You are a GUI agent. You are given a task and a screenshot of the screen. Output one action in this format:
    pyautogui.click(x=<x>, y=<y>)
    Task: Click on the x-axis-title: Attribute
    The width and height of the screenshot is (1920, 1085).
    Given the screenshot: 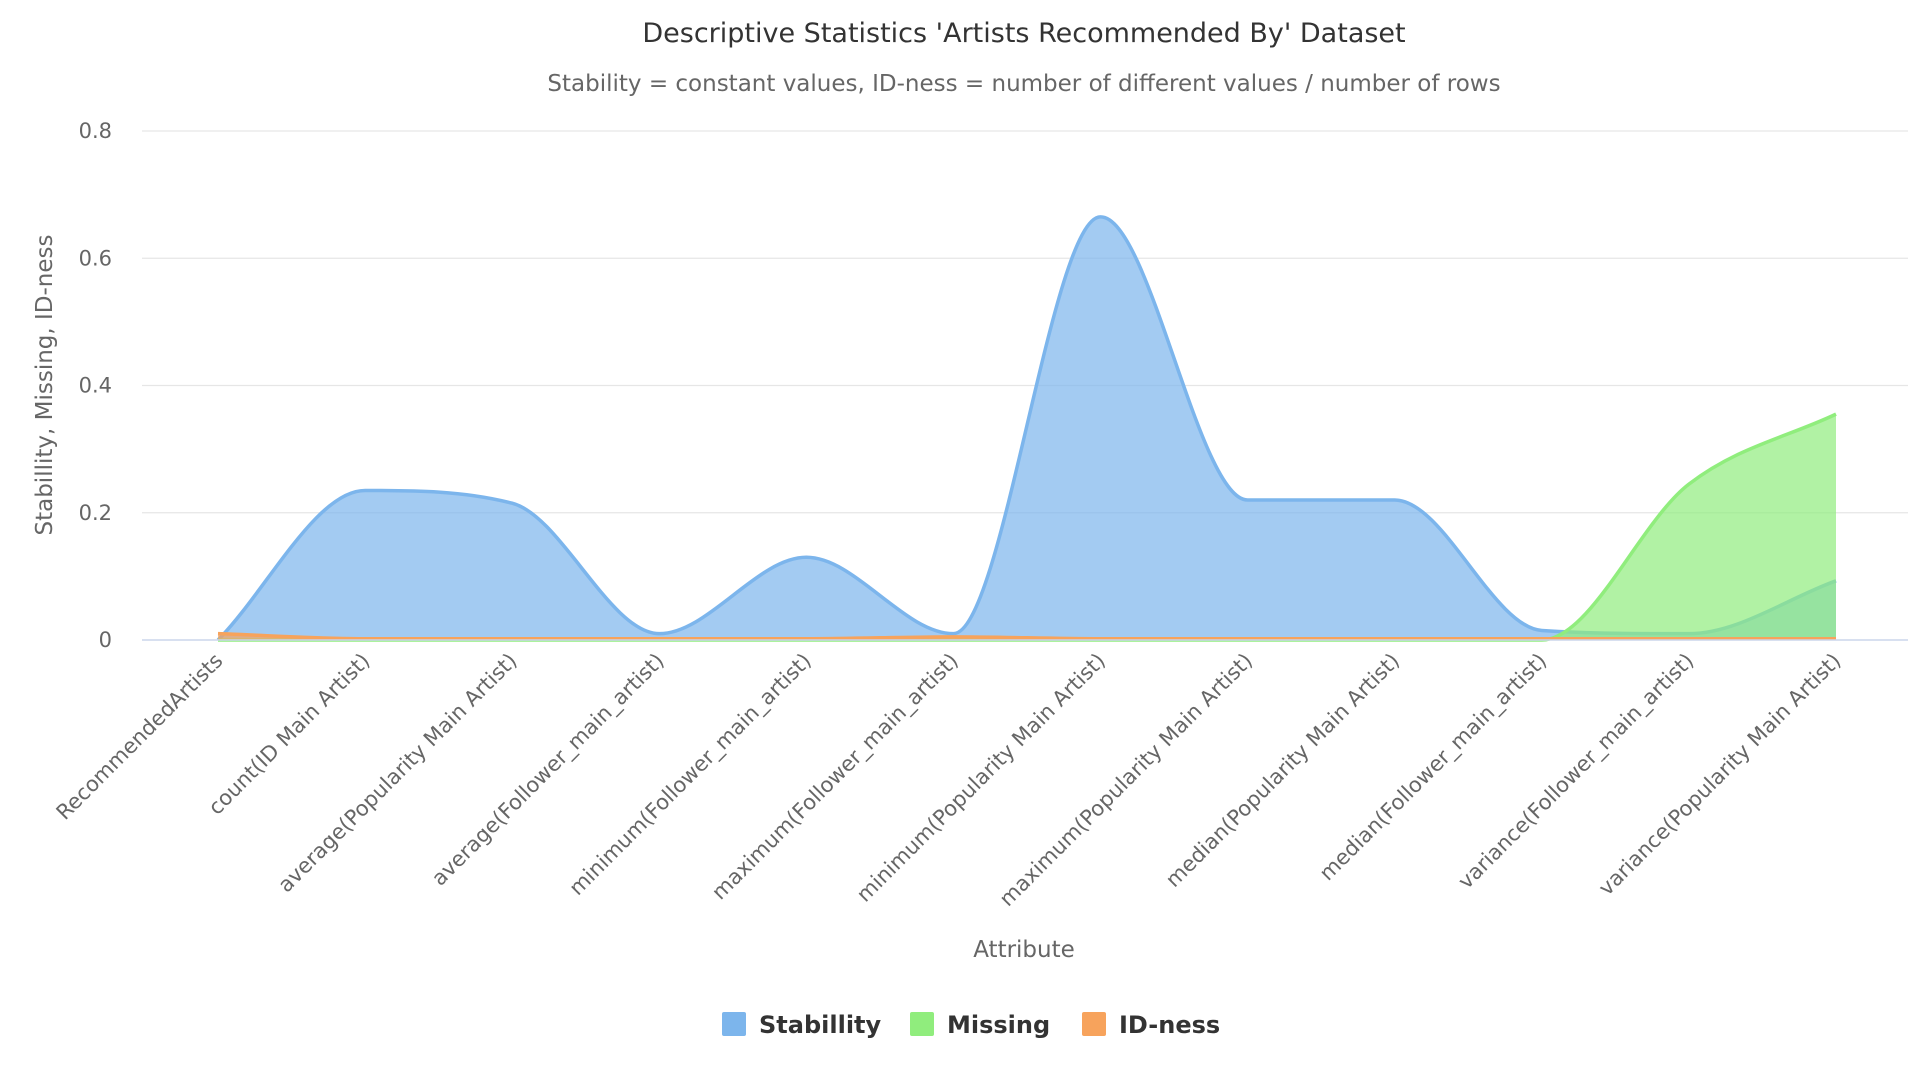 What is the action you would take?
    pyautogui.click(x=1024, y=950)
    